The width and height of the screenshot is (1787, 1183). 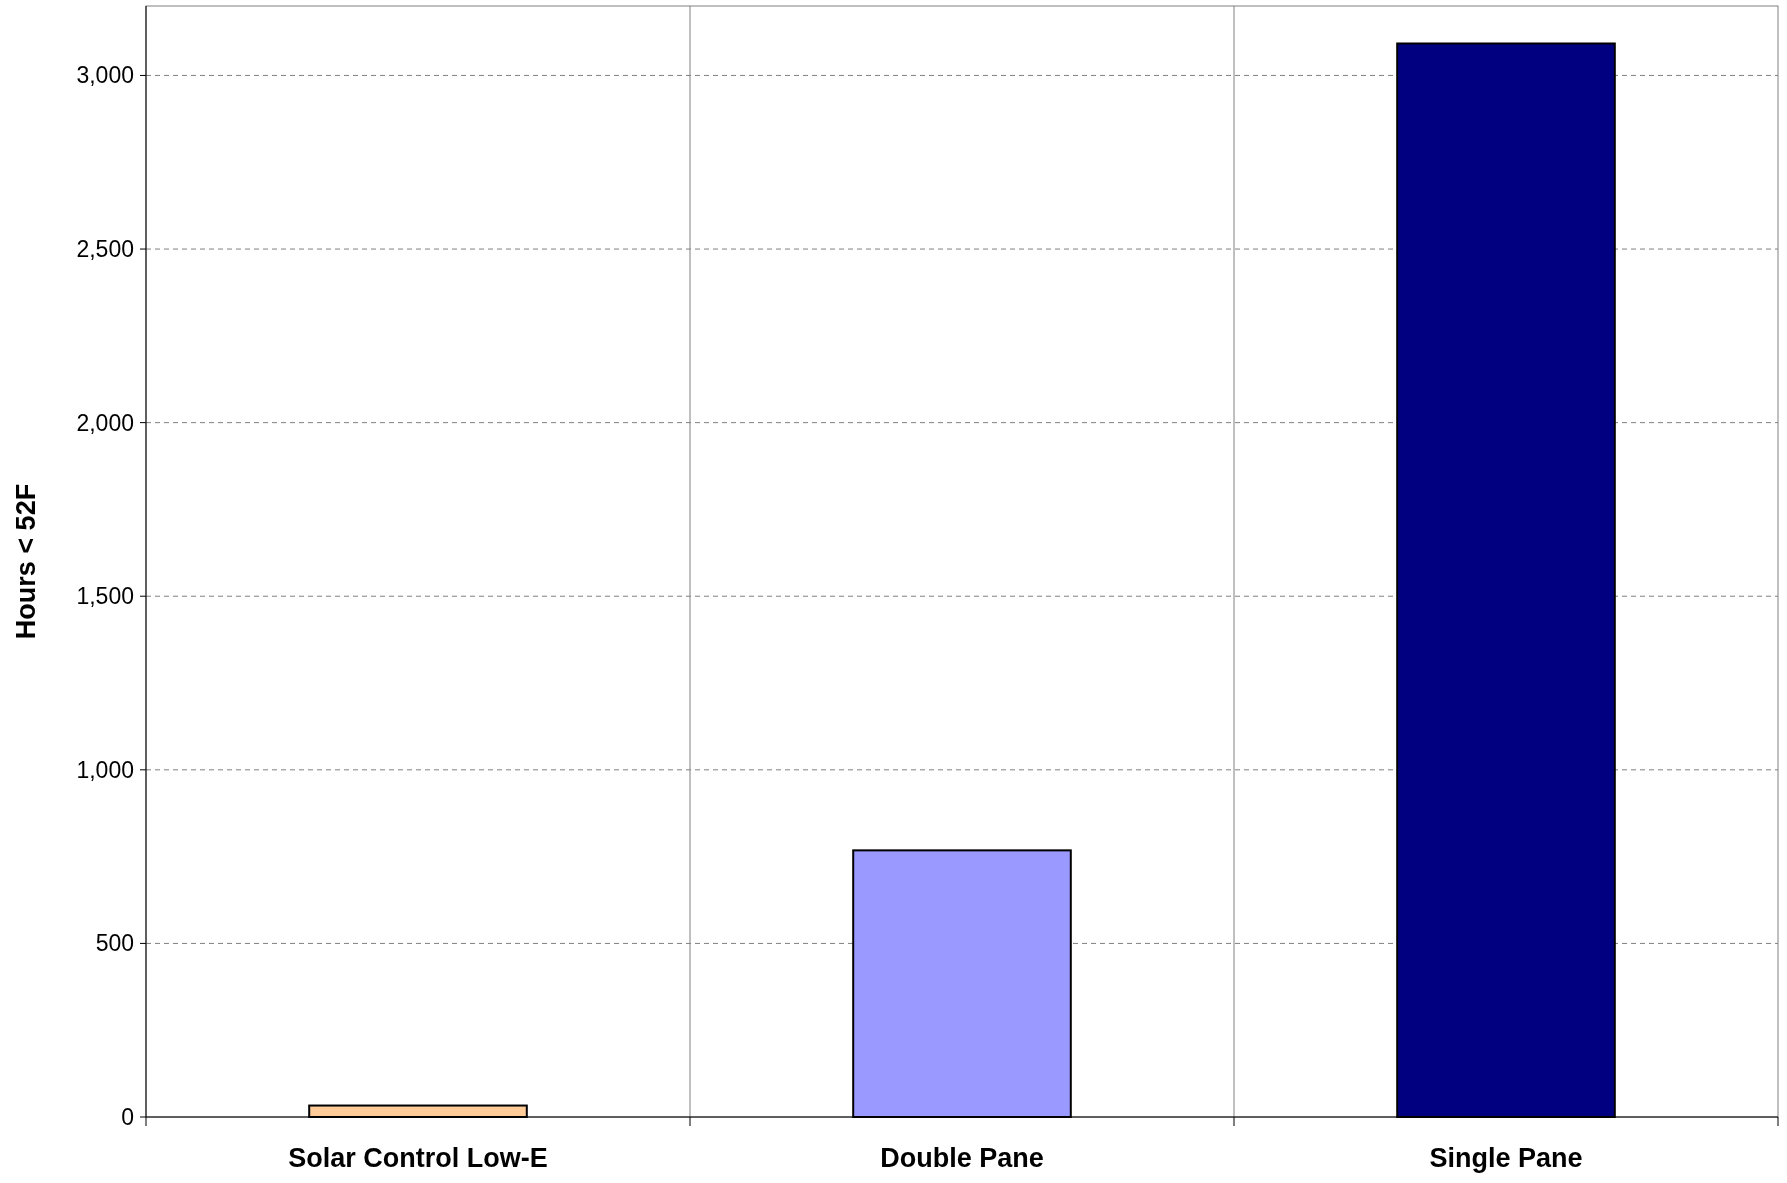 I want to click on y-tick-label: 0, so click(x=127, y=1117).